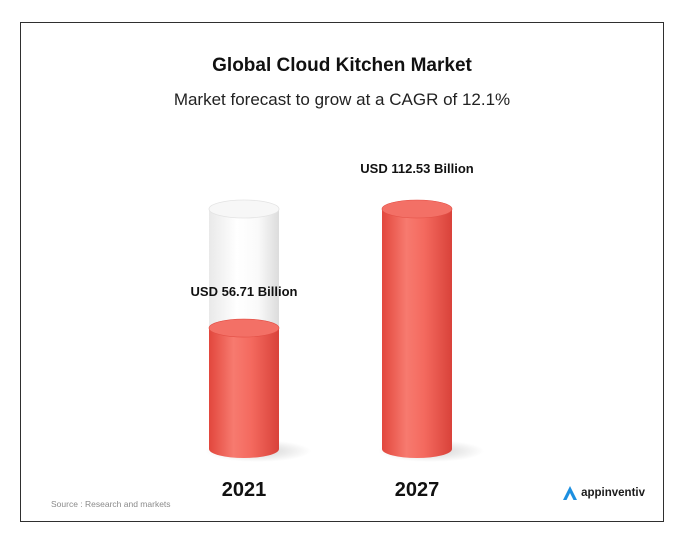  What do you see at coordinates (570, 493) in the screenshot?
I see `appinventiv-logo-icon` at bounding box center [570, 493].